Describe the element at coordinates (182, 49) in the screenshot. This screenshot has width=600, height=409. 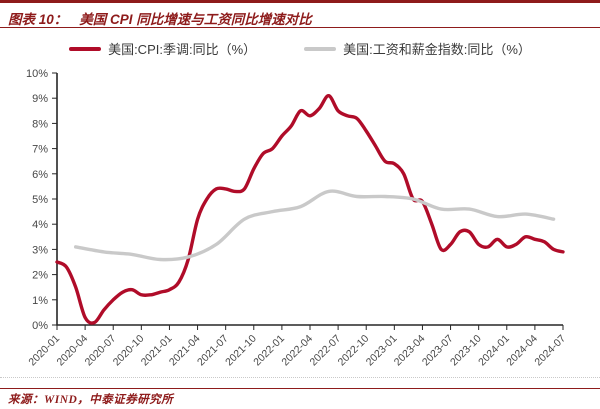
I see `legend-label-cpi: 美国:CPI:季调:同比（%）` at that location.